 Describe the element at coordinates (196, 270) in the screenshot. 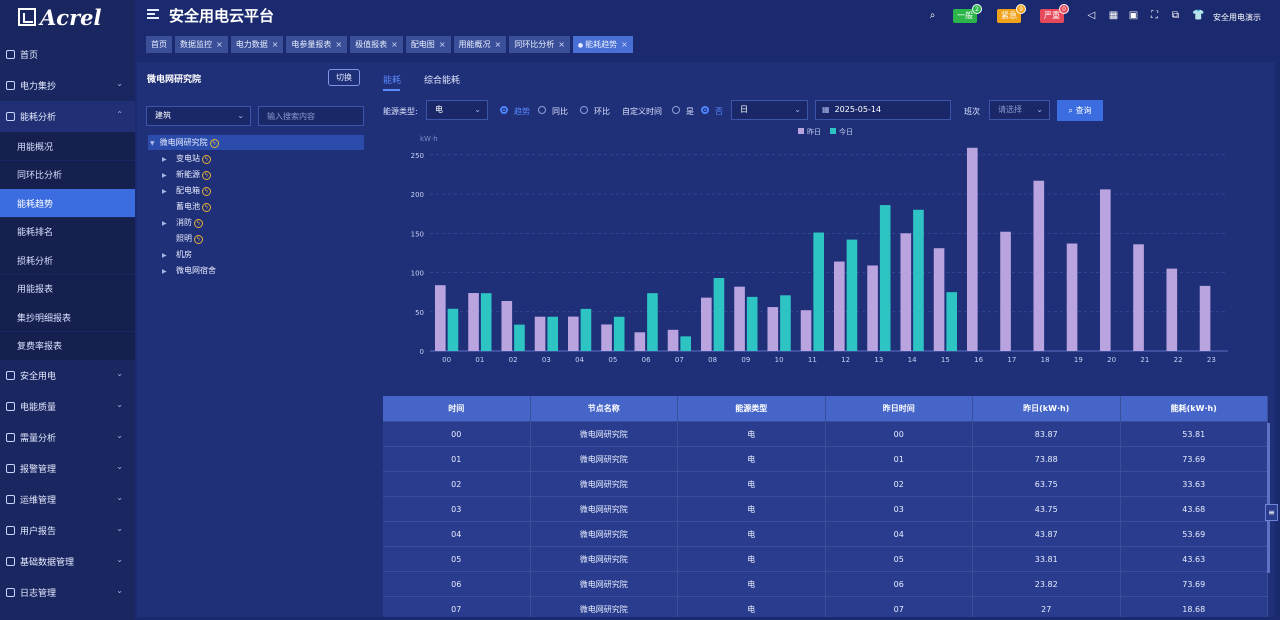

I see `tree-node-label: 微电网宿舍` at that location.